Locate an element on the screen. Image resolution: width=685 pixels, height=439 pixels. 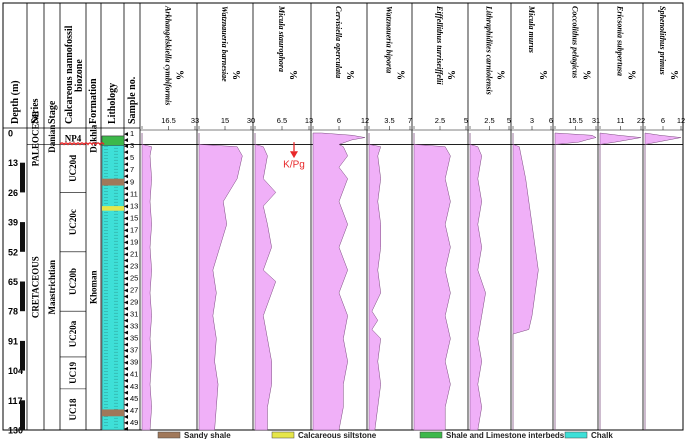
taxon-tick-label: 31 is located at coordinates (596, 120).